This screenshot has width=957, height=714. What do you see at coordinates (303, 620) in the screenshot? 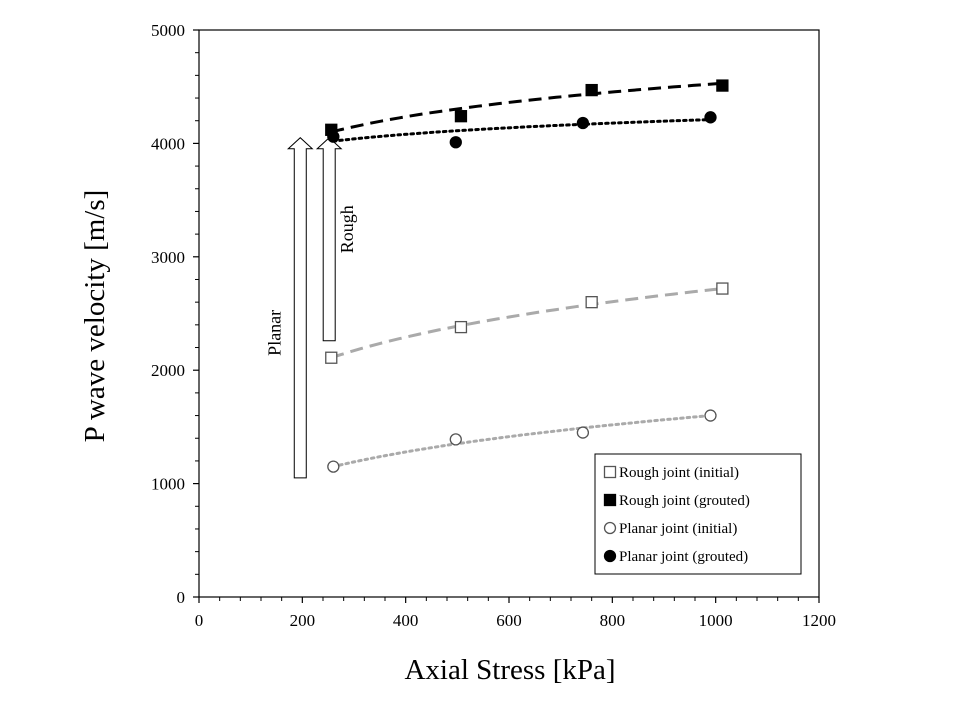
I see `x-tick-label: 200` at bounding box center [303, 620].